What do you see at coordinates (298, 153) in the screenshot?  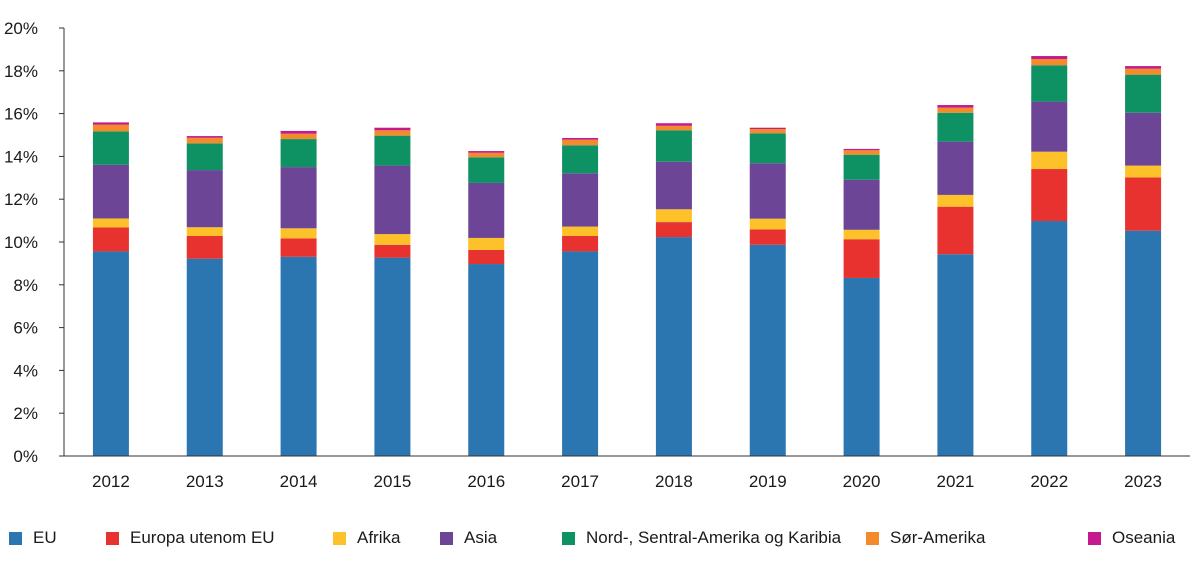 I see `bar-segment-nord-sentral-amerika-og-karibia-2014` at bounding box center [298, 153].